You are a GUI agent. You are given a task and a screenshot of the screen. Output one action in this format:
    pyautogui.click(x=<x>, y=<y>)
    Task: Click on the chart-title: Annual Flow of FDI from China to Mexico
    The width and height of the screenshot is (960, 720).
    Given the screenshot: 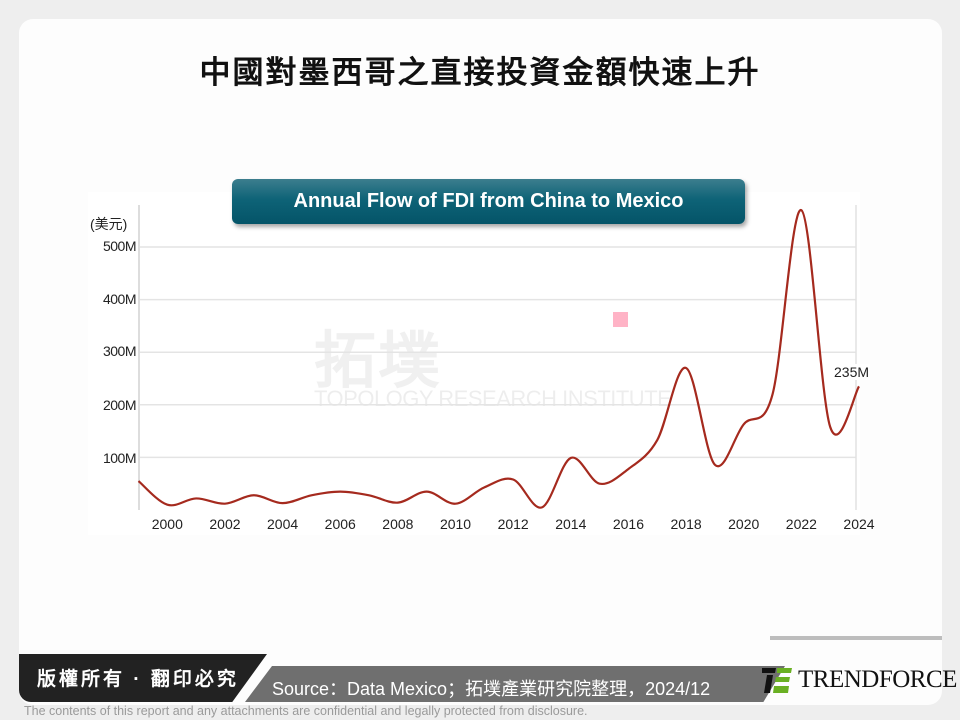 What is the action you would take?
    pyautogui.click(x=488, y=201)
    